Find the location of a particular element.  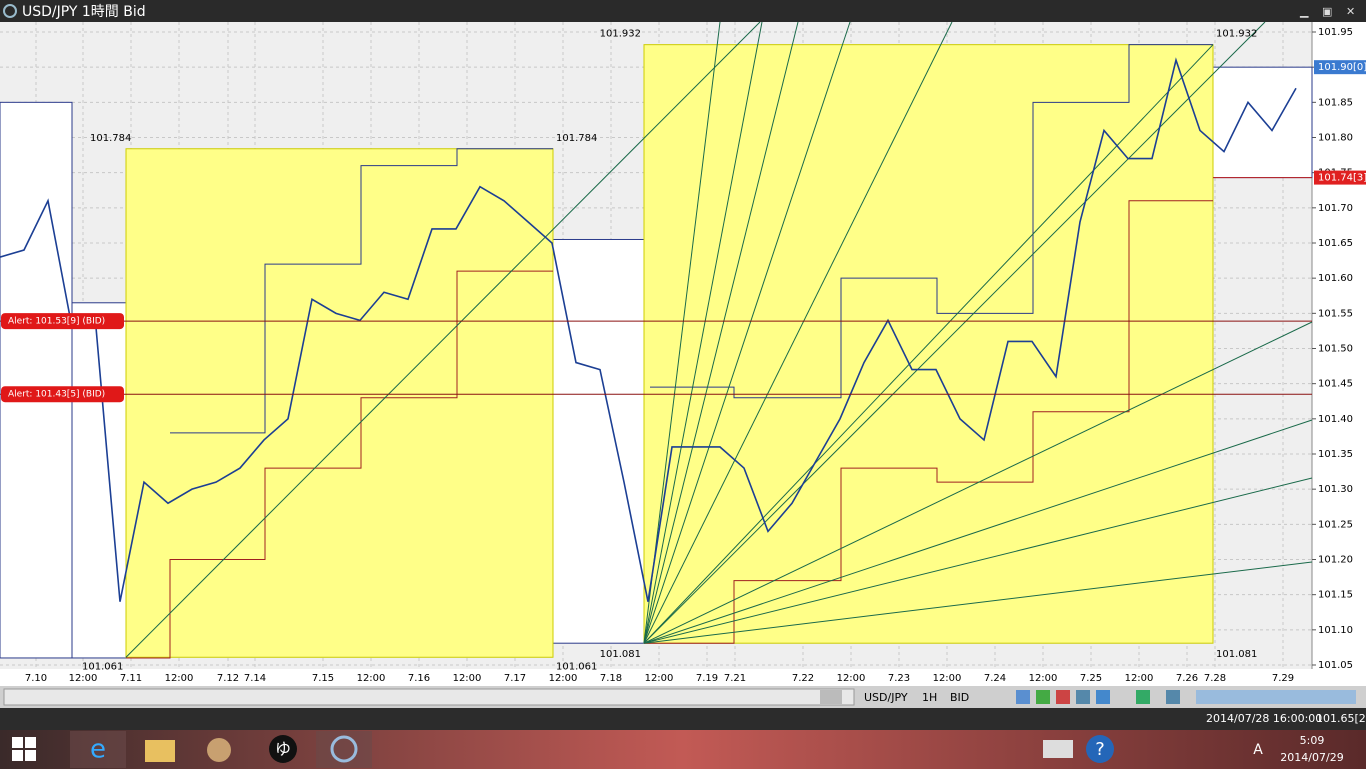

scrollbar is located at coordinates (429, 697).